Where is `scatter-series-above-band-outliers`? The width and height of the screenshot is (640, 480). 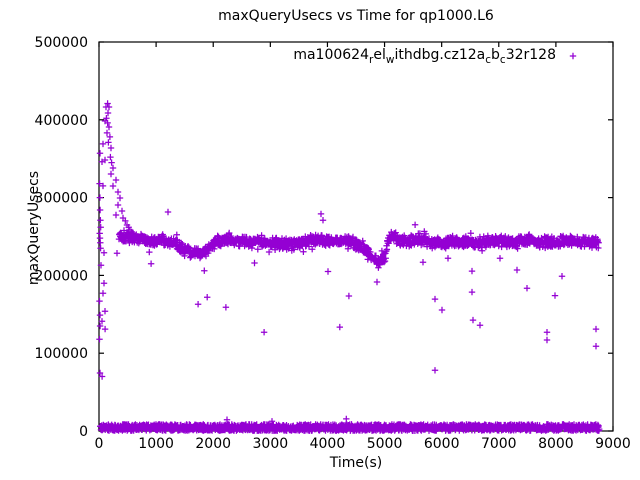
scatter-series-above-band-outliers is located at coordinates (291, 218).